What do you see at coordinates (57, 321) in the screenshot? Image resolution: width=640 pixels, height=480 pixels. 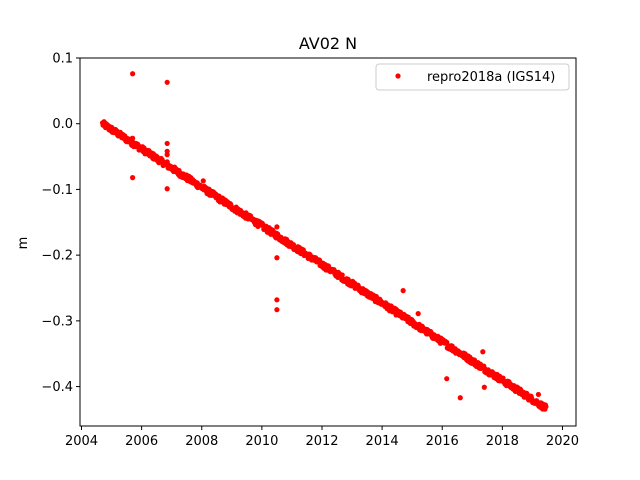 I see `y-tick-label: −0.3` at bounding box center [57, 321].